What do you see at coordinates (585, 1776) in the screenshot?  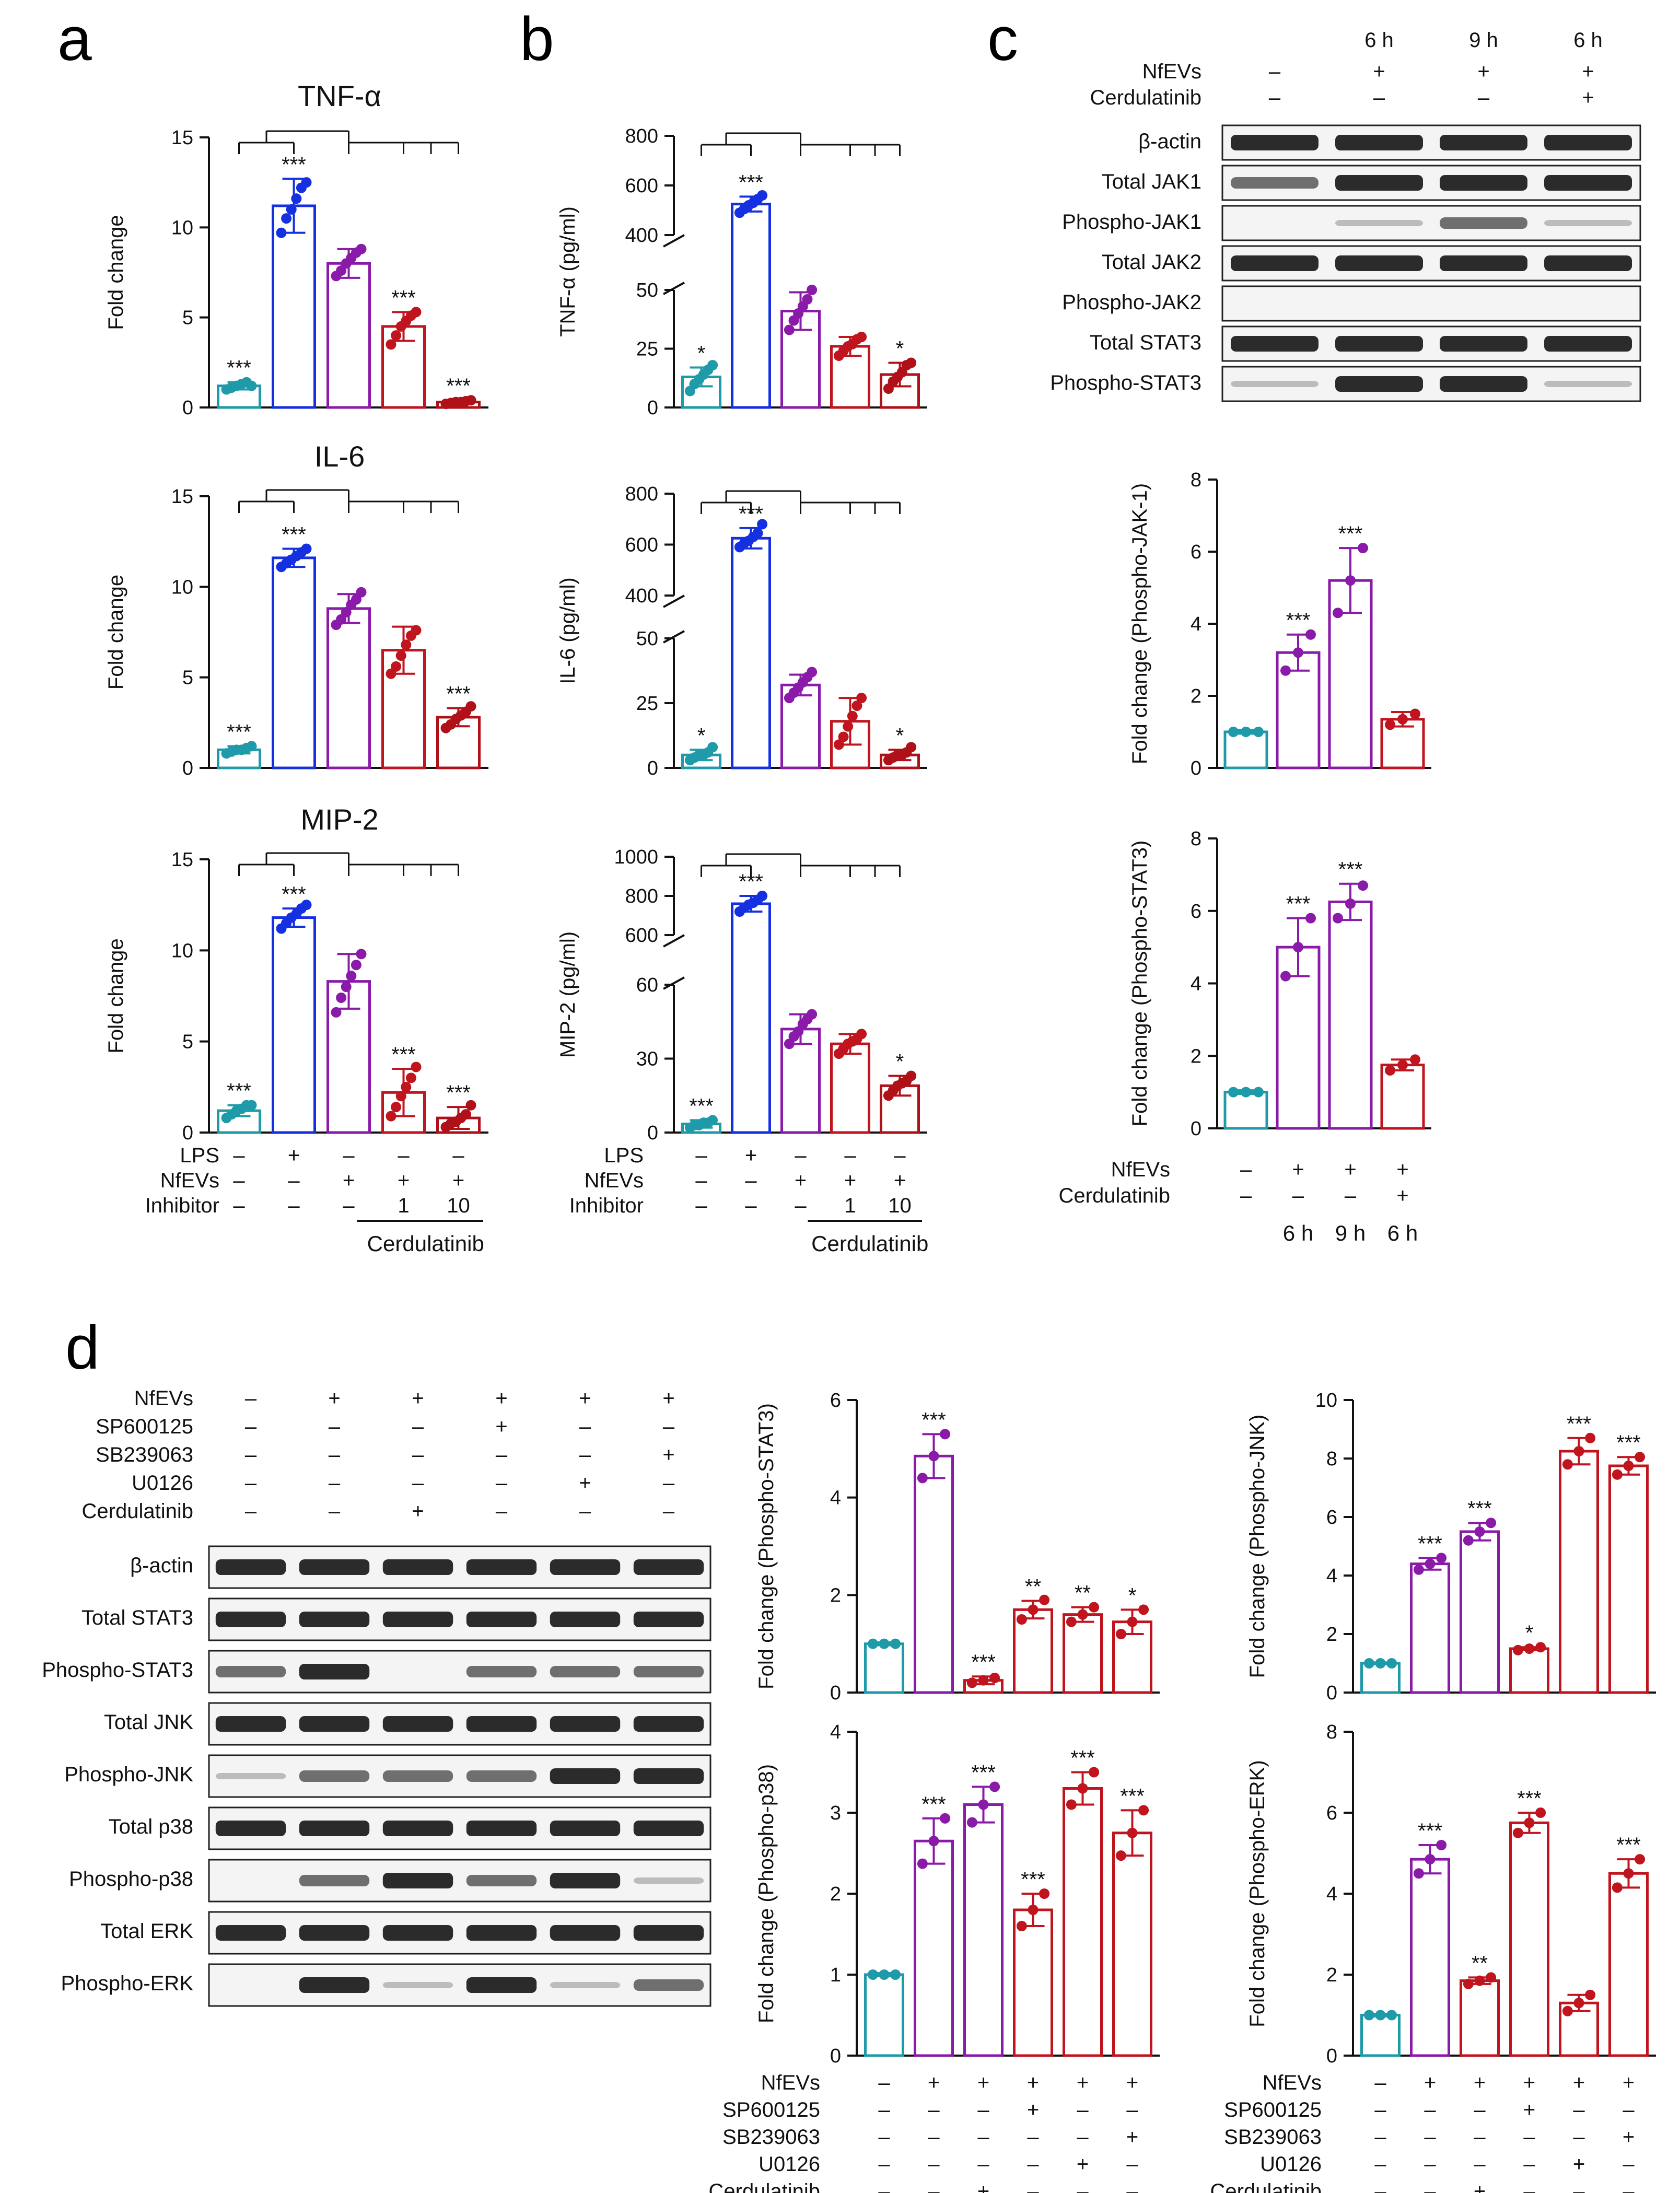 I see `blot-d-4-band` at bounding box center [585, 1776].